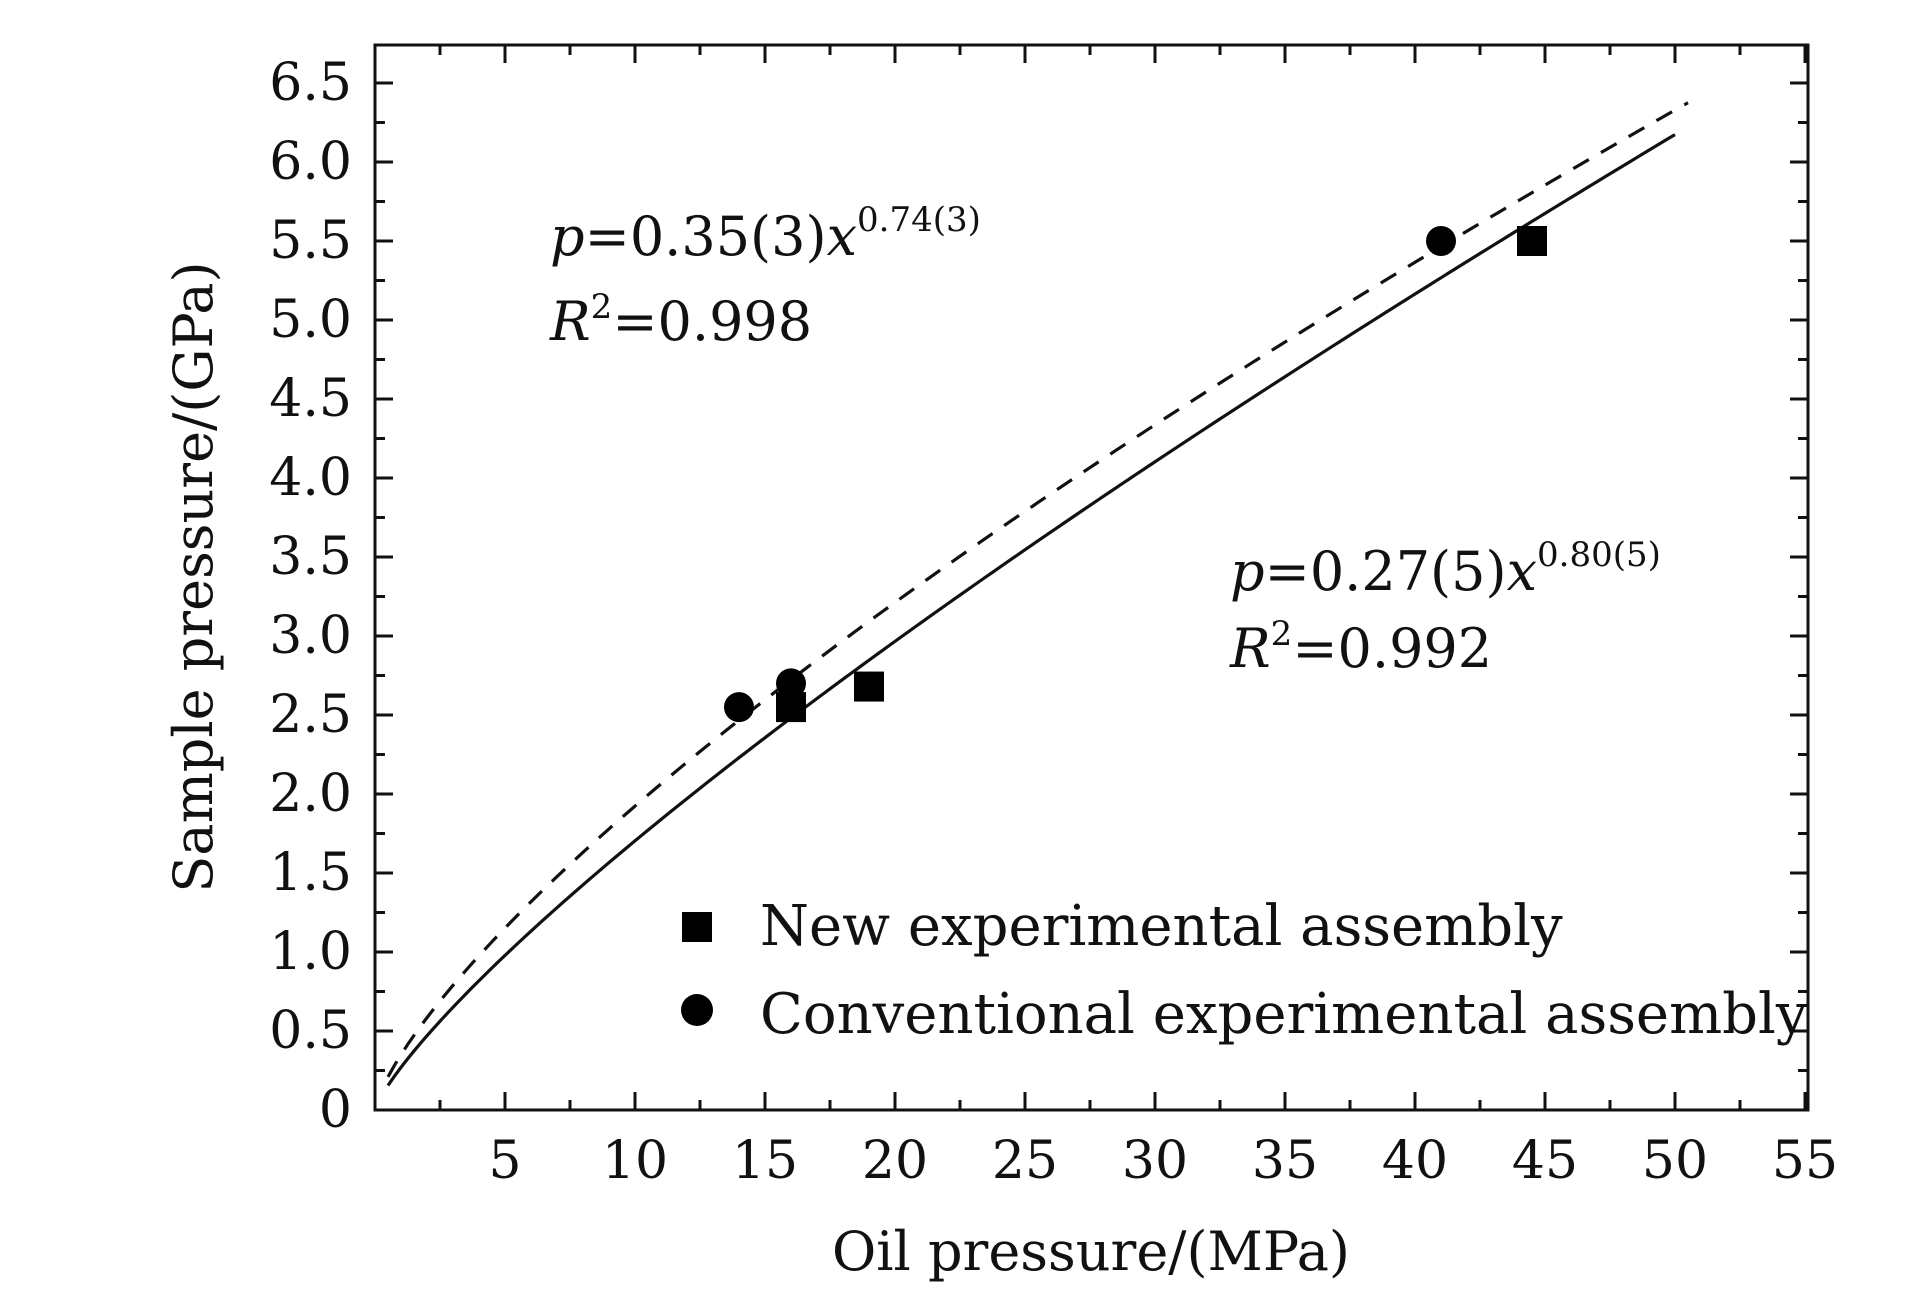  Describe the element at coordinates (635, 1161) in the screenshot. I see `x-tick-label: 10` at that location.